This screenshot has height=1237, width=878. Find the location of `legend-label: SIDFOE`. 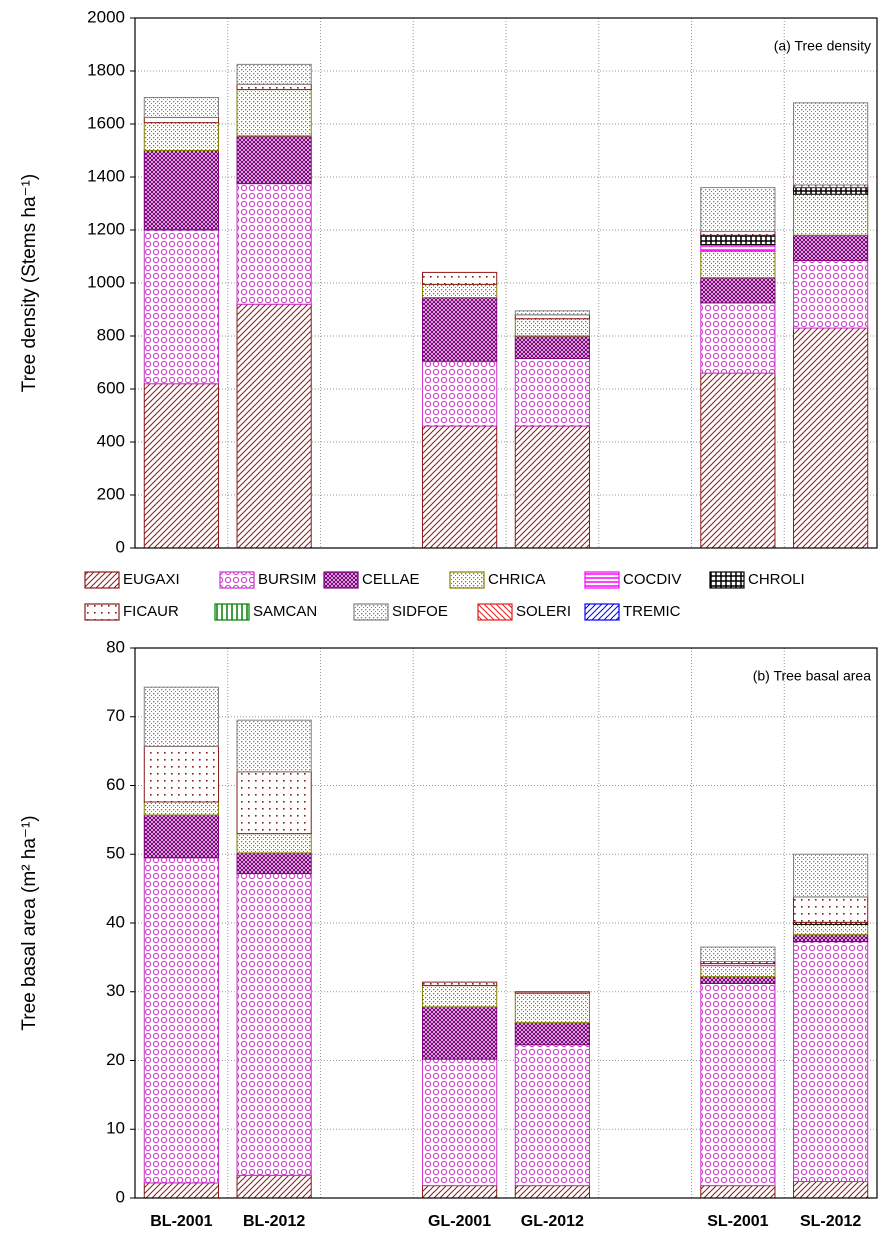

legend-label: SIDFOE is located at coordinates (420, 611).